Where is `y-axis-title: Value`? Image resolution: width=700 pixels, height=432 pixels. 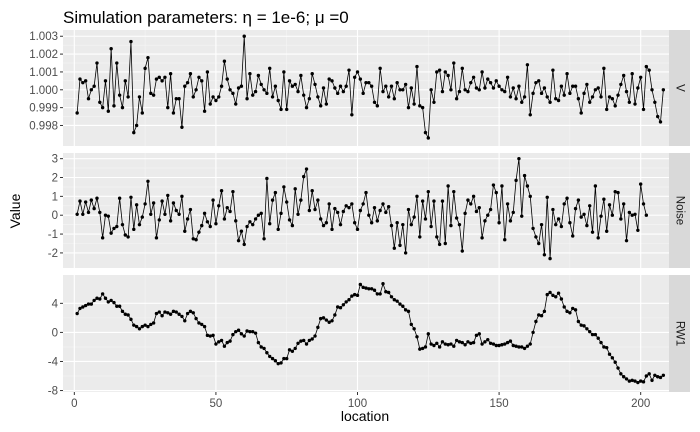
y-axis-title: Value is located at coordinates (15, 210).